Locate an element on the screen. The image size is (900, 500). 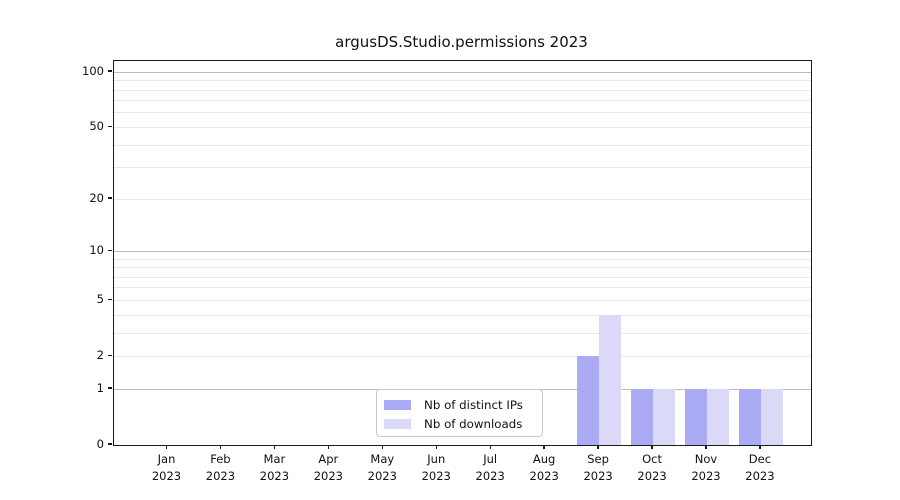
x-tick-label-nov: Nov 2023 is located at coordinates (706, 467).